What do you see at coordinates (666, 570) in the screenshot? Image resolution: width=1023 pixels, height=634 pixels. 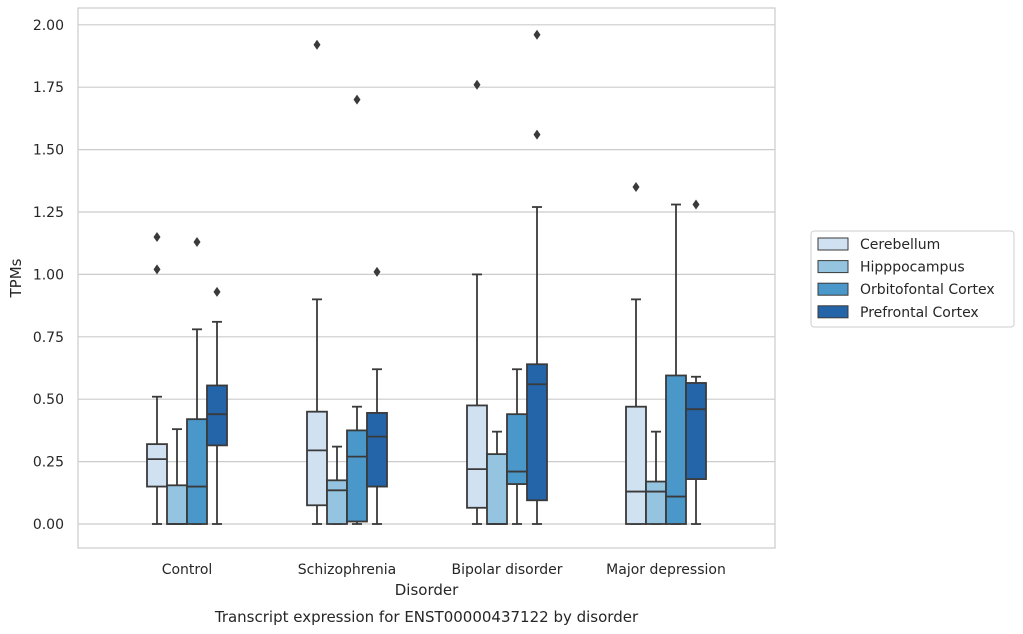 I see `x-tick-label: Major depression` at bounding box center [666, 570].